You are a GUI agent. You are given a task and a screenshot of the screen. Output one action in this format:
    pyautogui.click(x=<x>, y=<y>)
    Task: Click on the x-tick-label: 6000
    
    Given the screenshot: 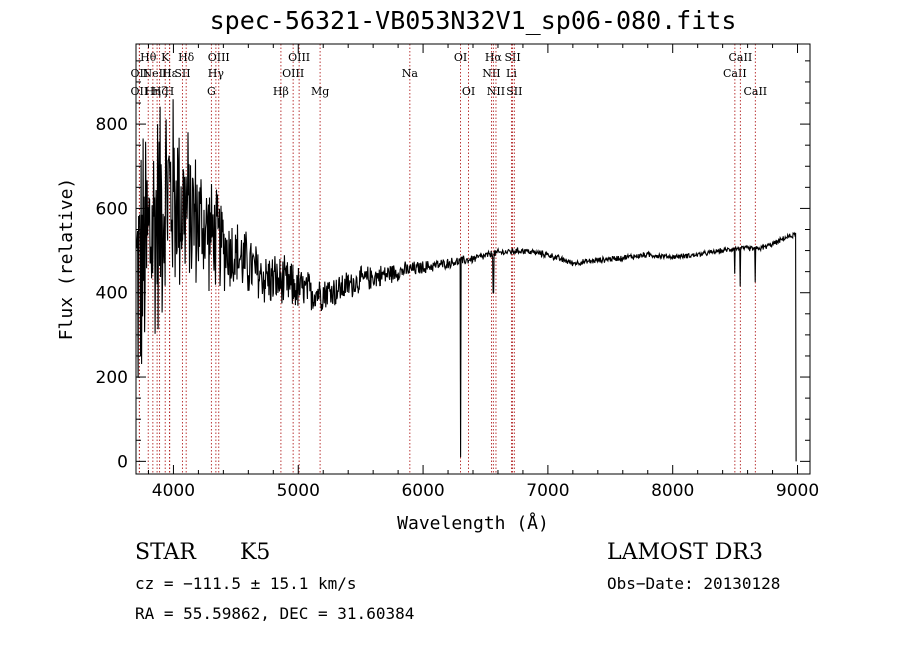 What is the action you would take?
    pyautogui.click(x=422, y=491)
    